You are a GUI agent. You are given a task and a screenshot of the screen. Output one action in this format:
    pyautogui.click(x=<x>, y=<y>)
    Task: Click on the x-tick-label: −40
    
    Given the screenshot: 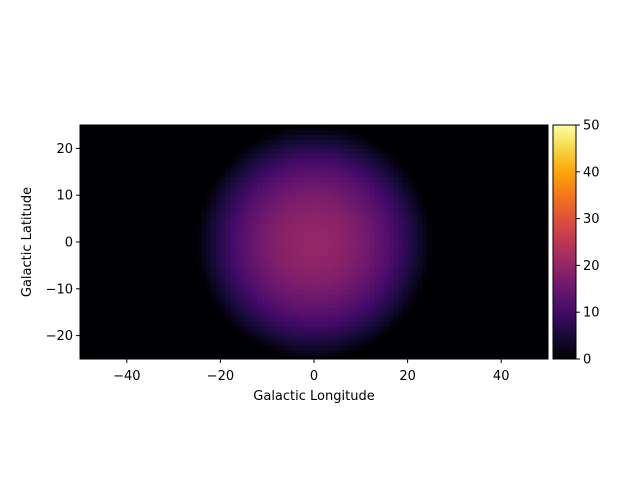 What is the action you would take?
    pyautogui.click(x=126, y=376)
    